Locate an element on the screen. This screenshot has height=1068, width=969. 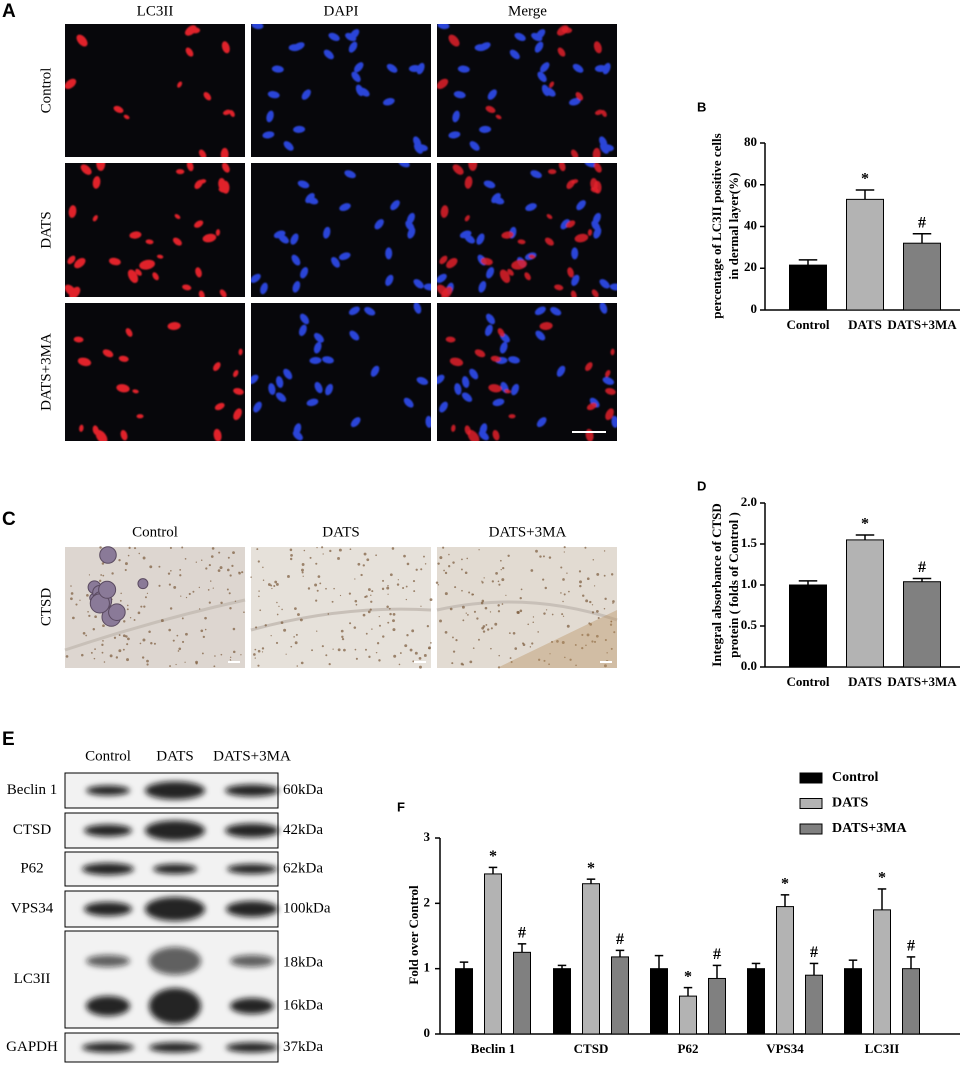
legend-label: DATS is located at coordinates (850, 803).